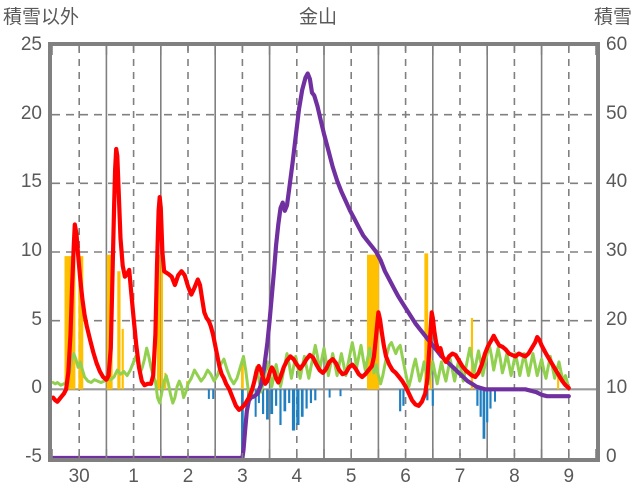  Describe the element at coordinates (617, 113) in the screenshot. I see `right-axis-tick: 50` at that location.